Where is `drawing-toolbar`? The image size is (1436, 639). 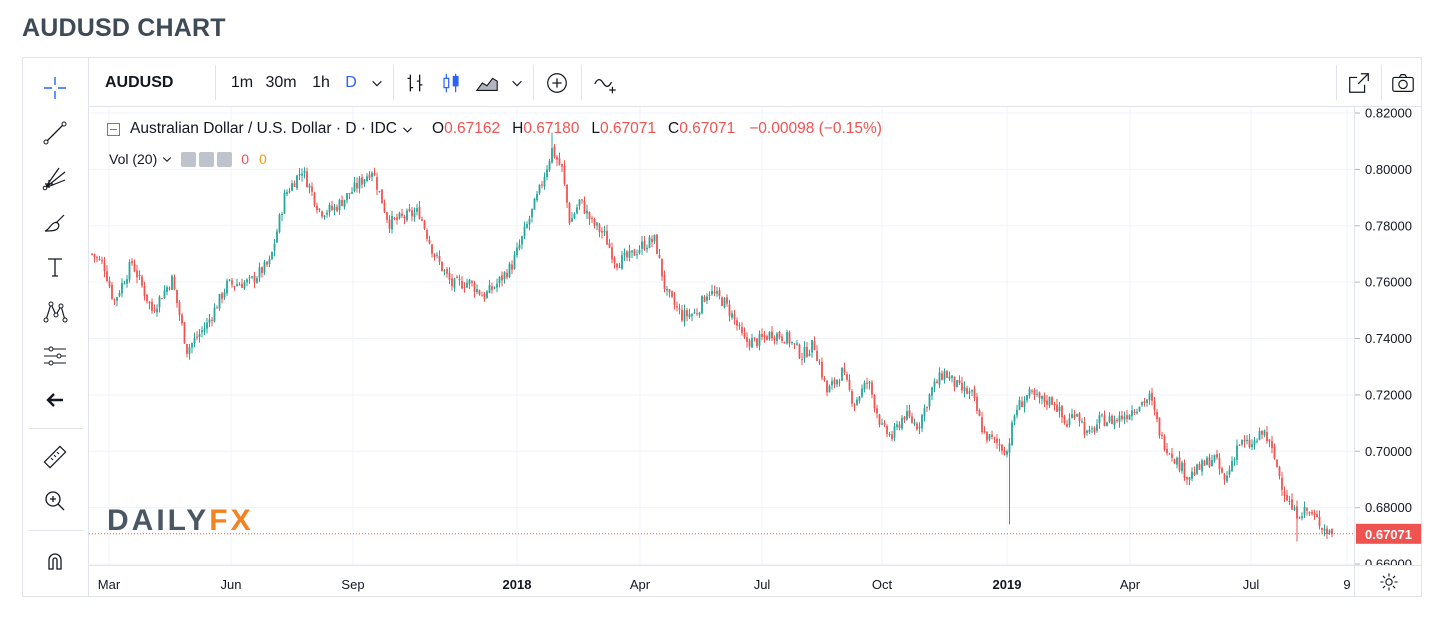 drawing-toolbar is located at coordinates (56, 327).